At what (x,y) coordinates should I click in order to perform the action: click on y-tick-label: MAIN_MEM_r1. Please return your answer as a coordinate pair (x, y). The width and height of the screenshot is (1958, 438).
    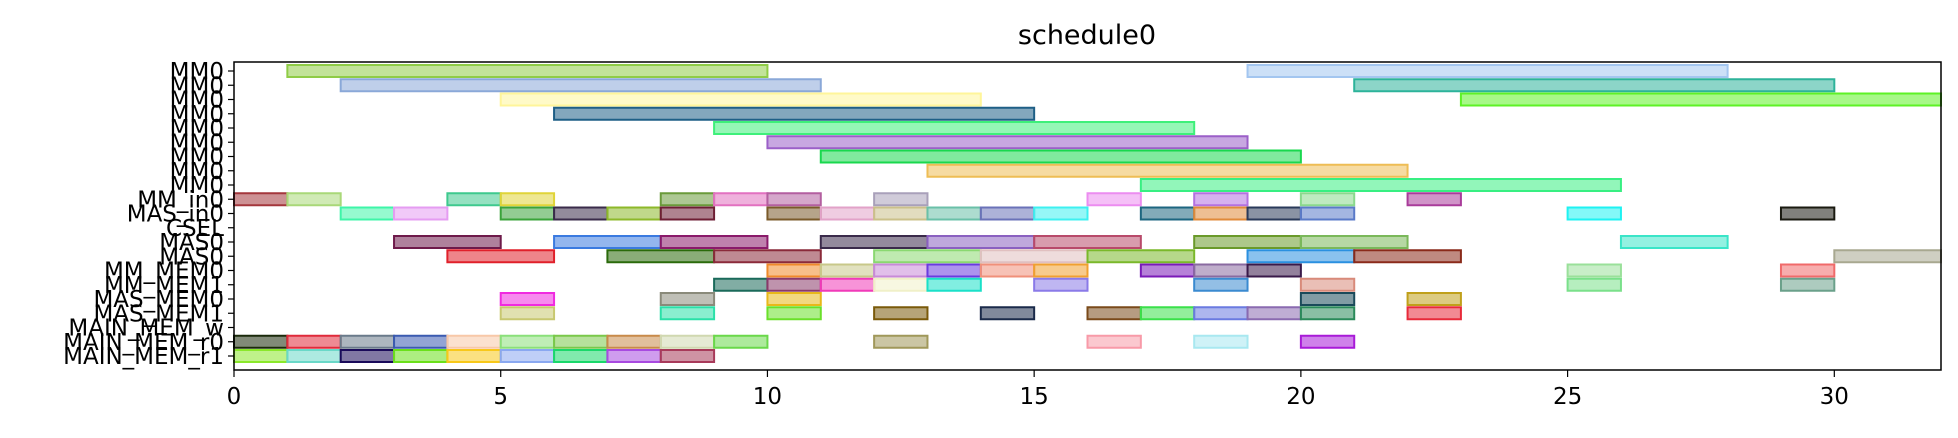
    Looking at the image, I should click on (143, 357).